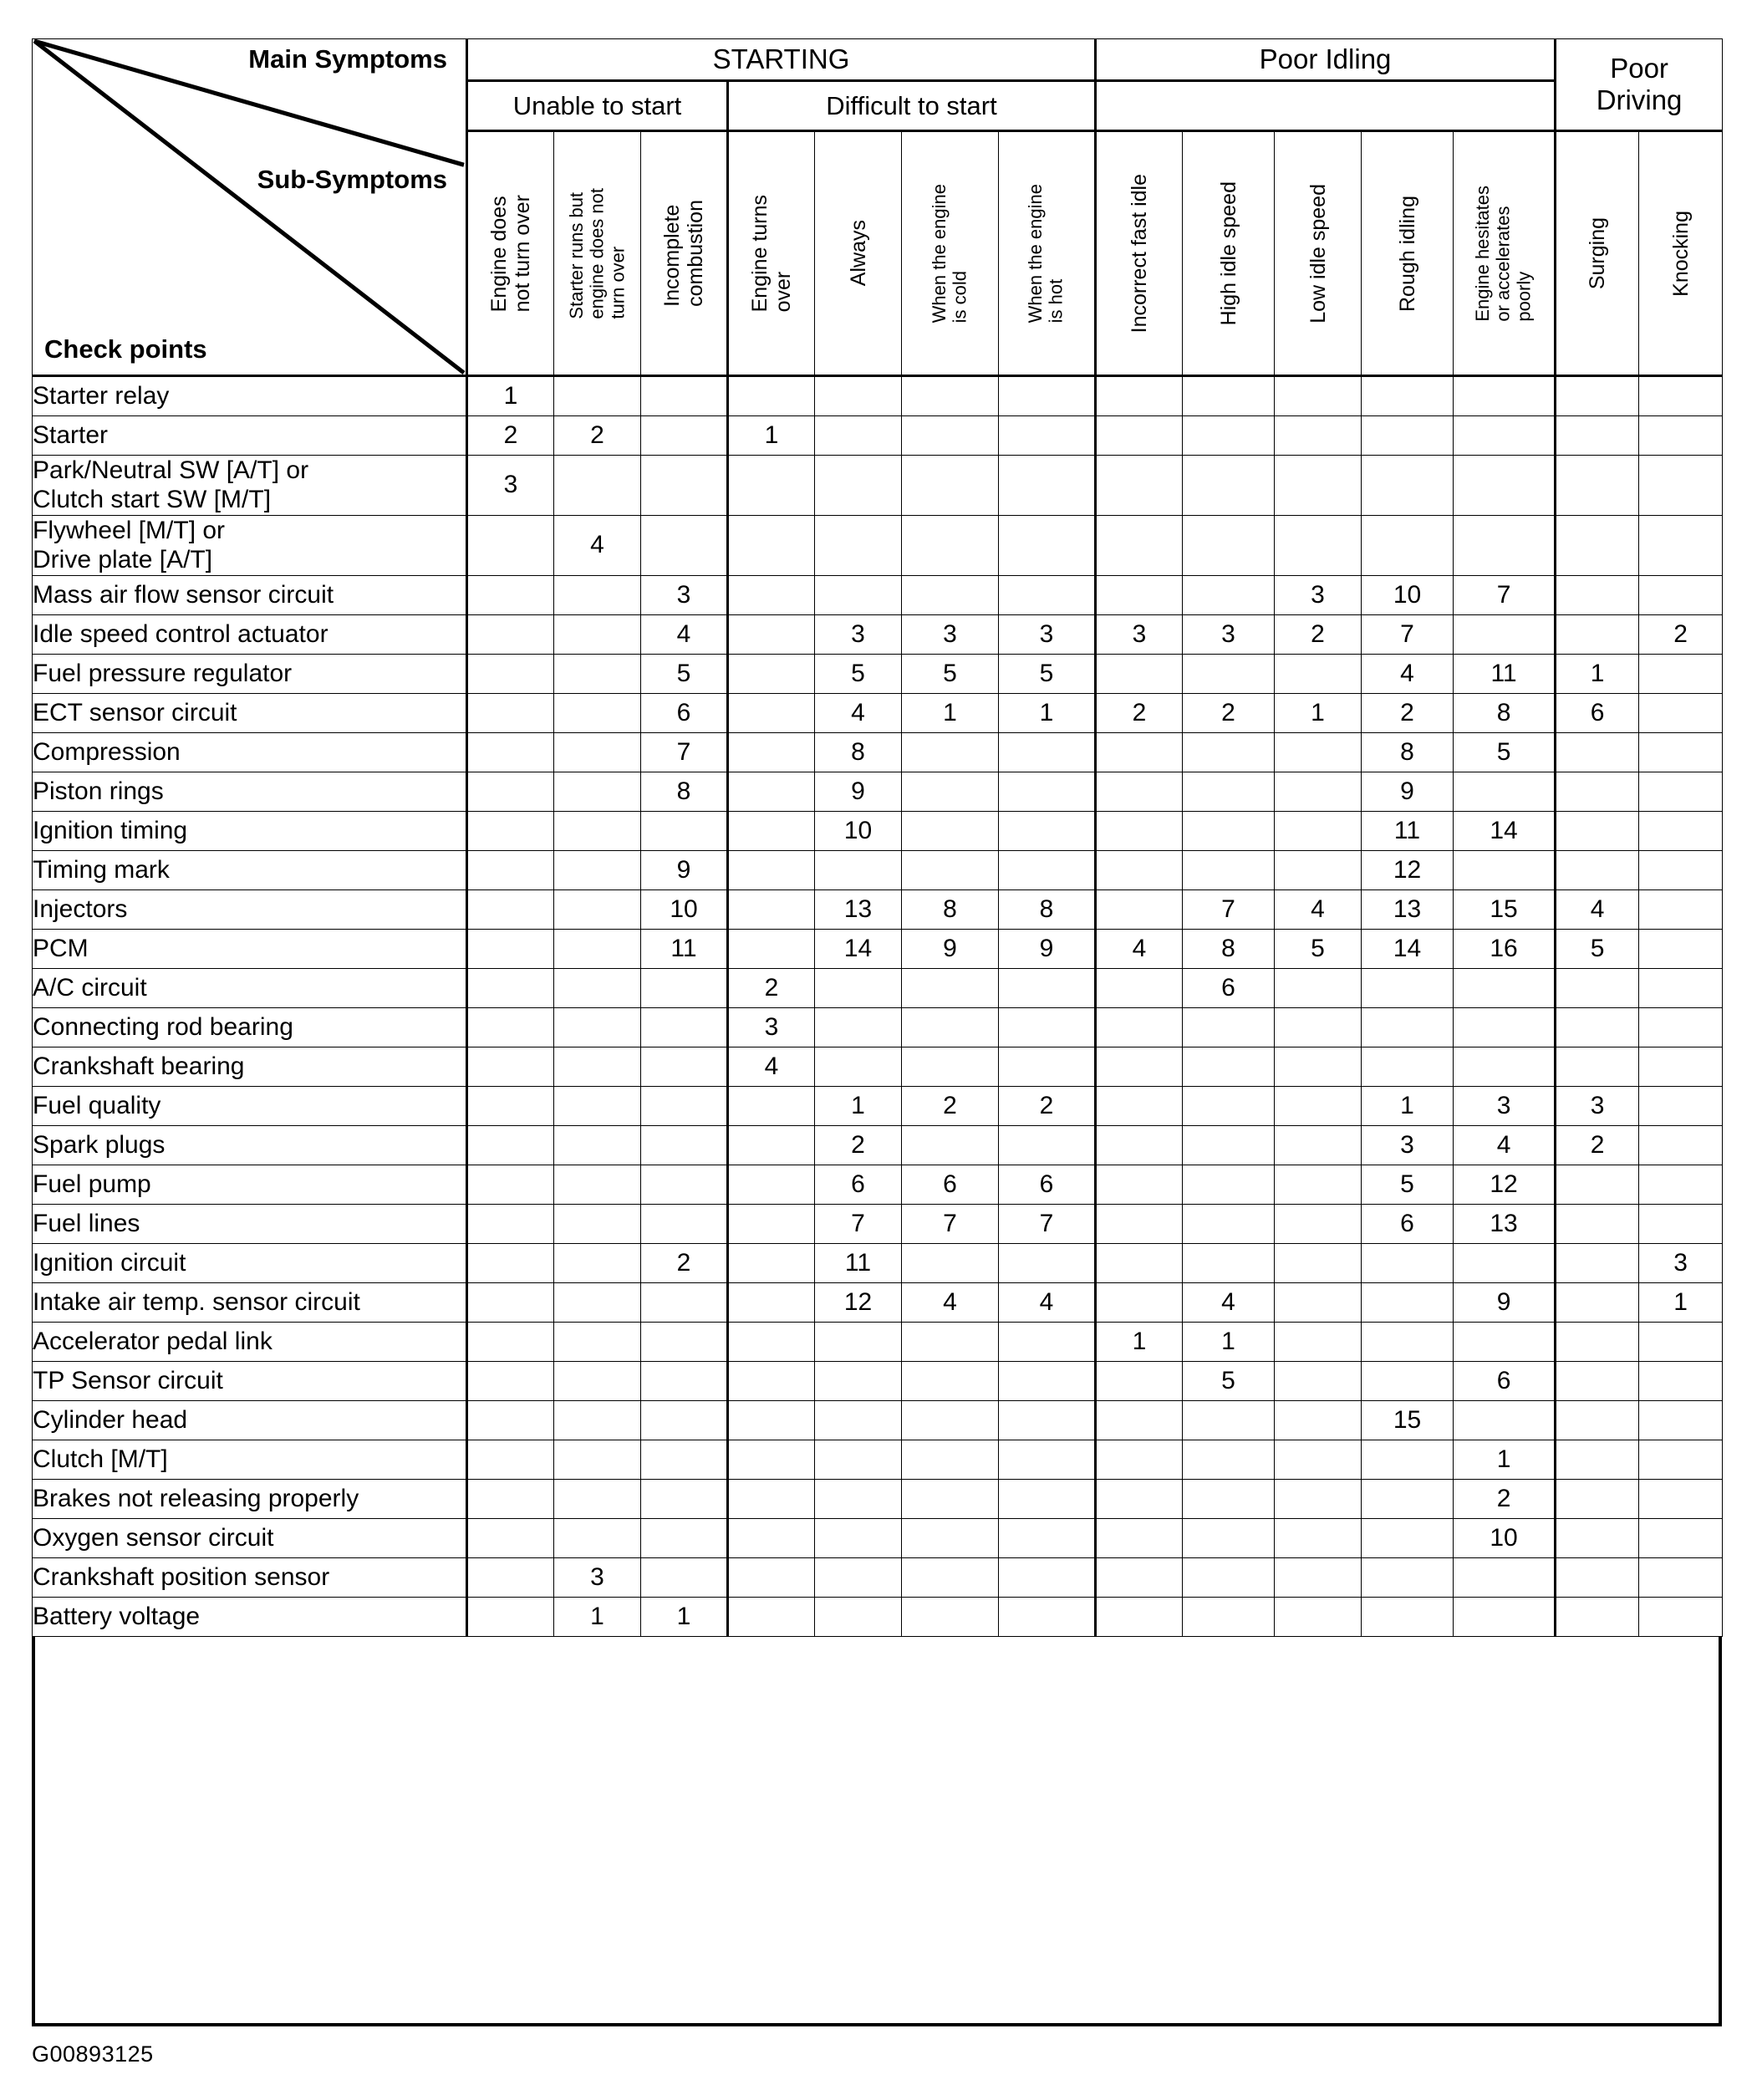 The width and height of the screenshot is (1757, 2100). What do you see at coordinates (250, 869) in the screenshot?
I see `row-label: Timing mark` at bounding box center [250, 869].